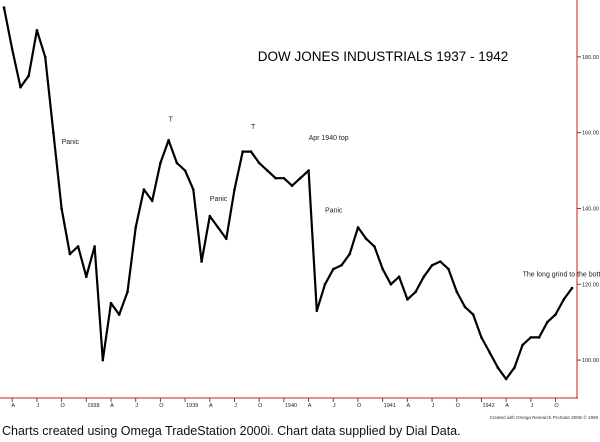 The height and width of the screenshot is (442, 600). Describe the element at coordinates (590, 58) in the screenshot. I see `y-tick-label: 180.00` at that location.